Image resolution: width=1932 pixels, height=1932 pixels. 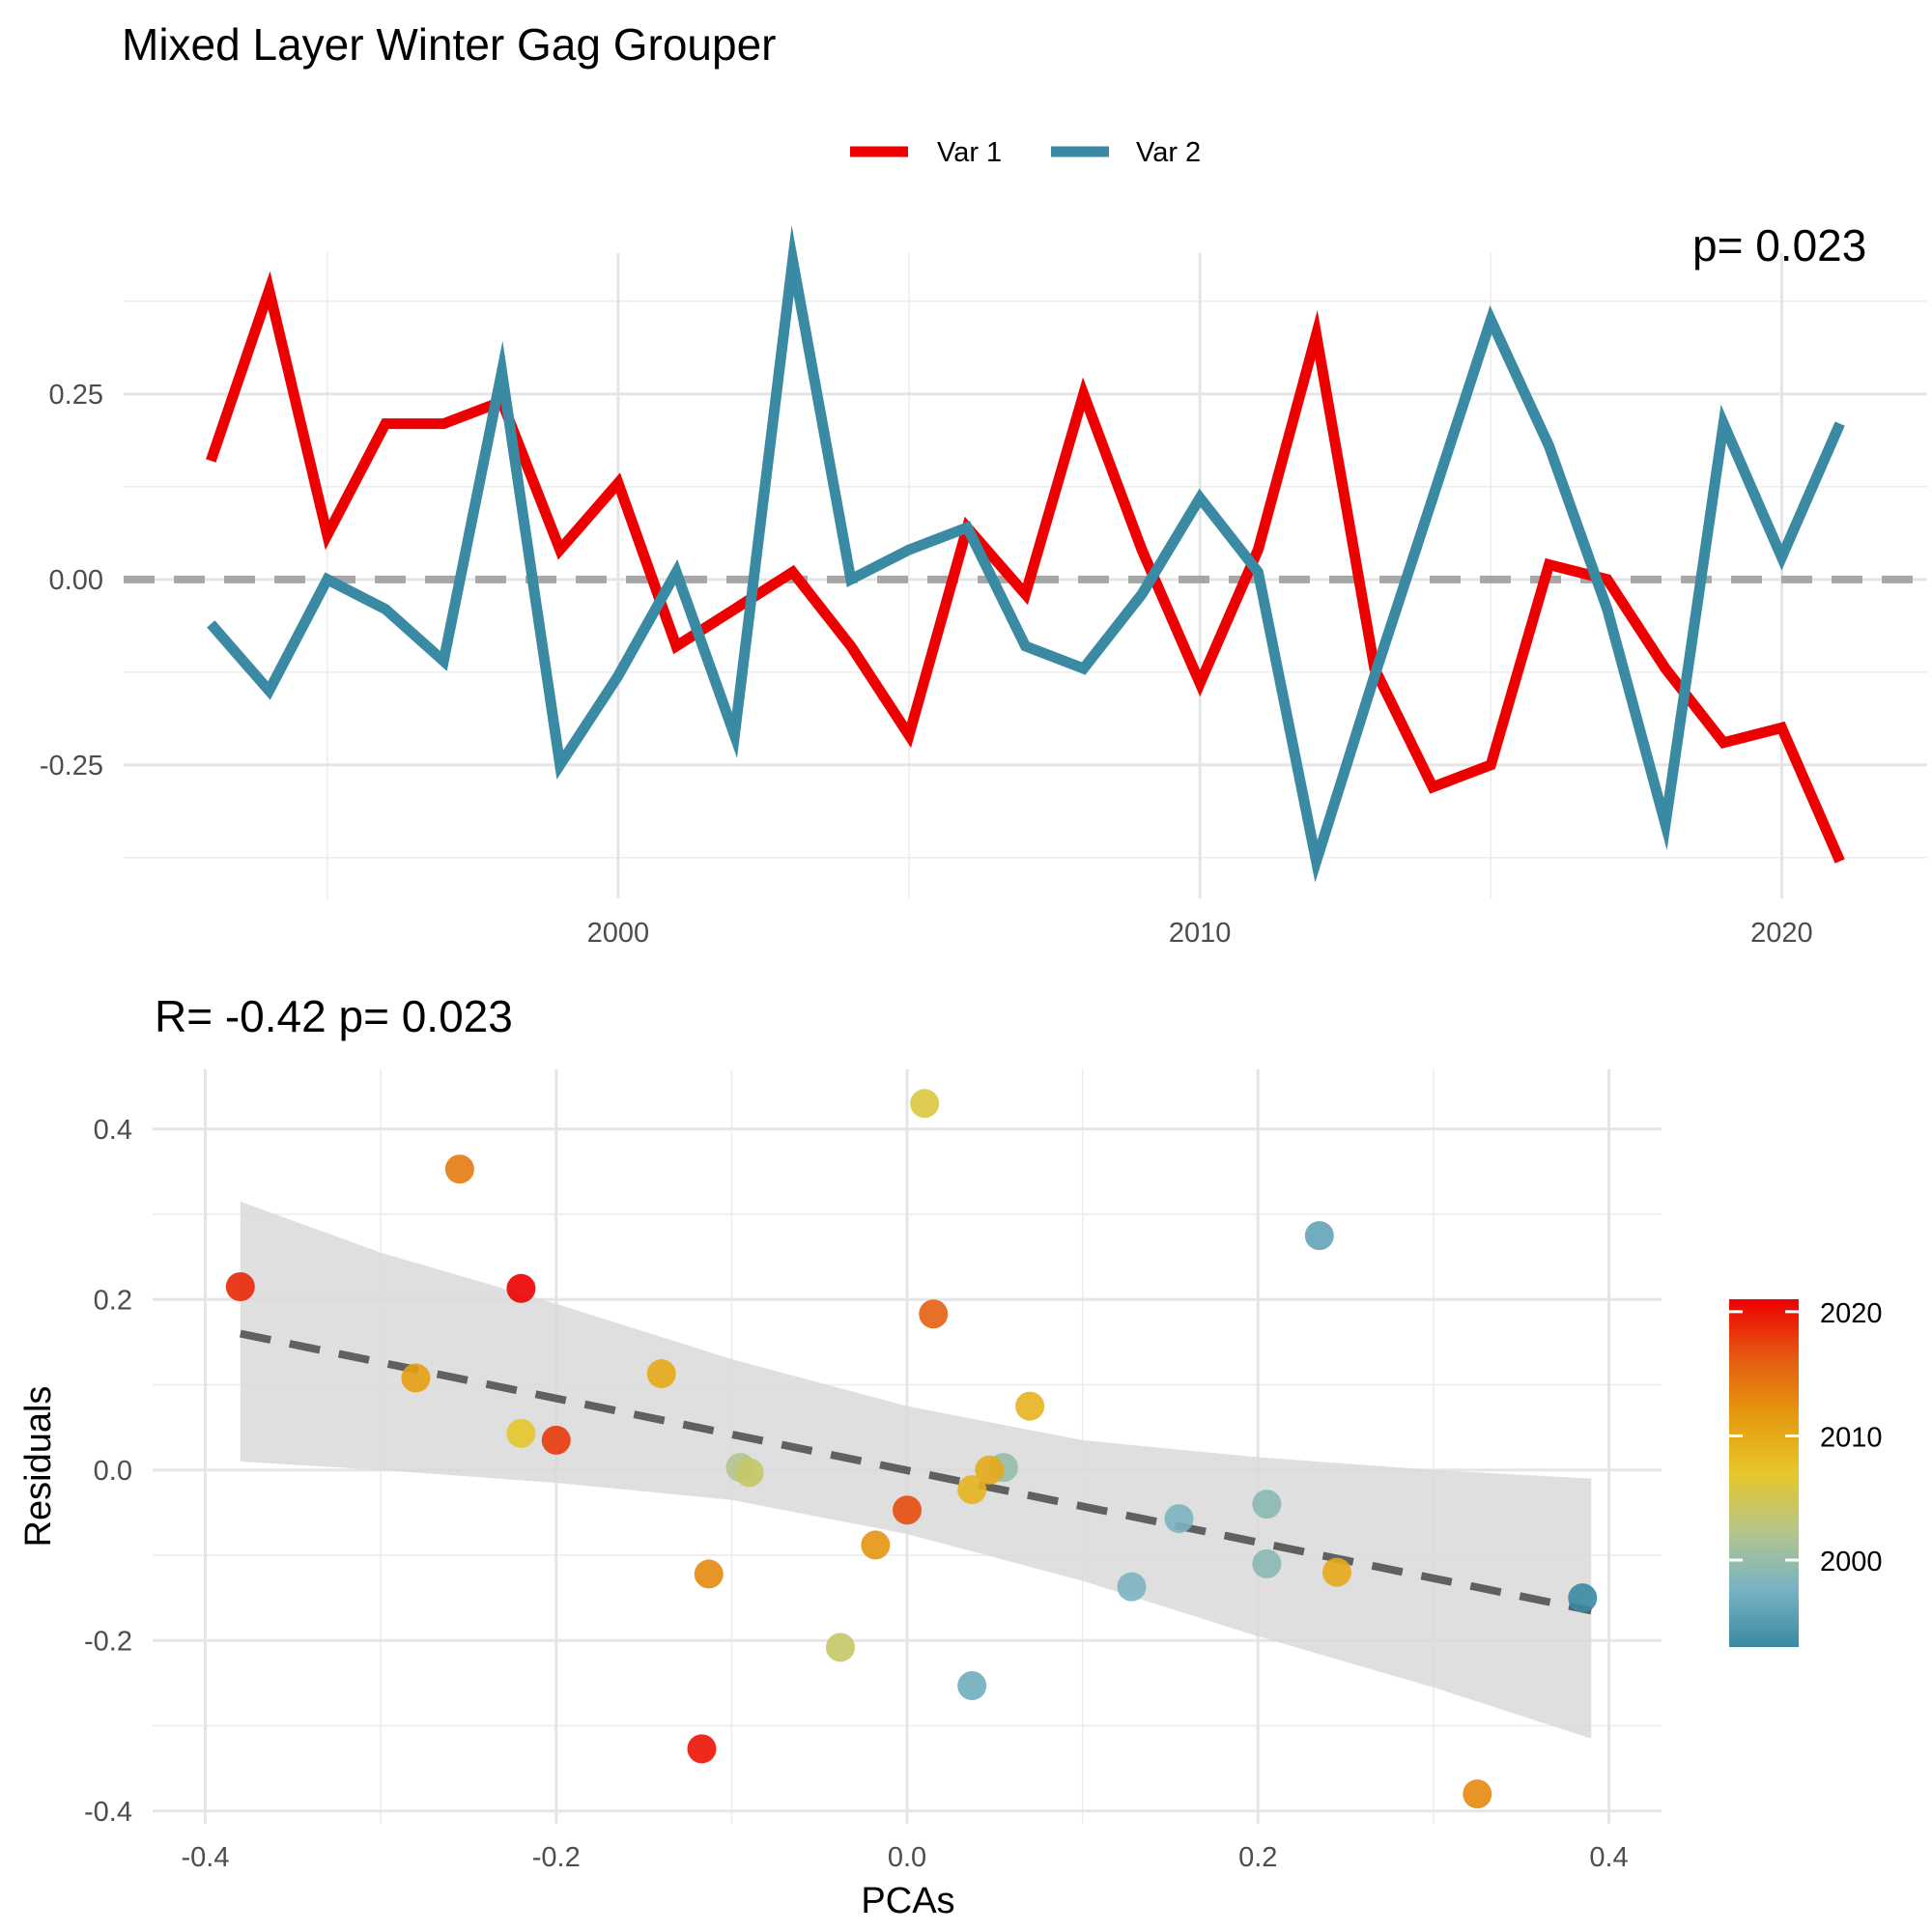 I want to click on regression-fit-line, so click(x=916, y=1472).